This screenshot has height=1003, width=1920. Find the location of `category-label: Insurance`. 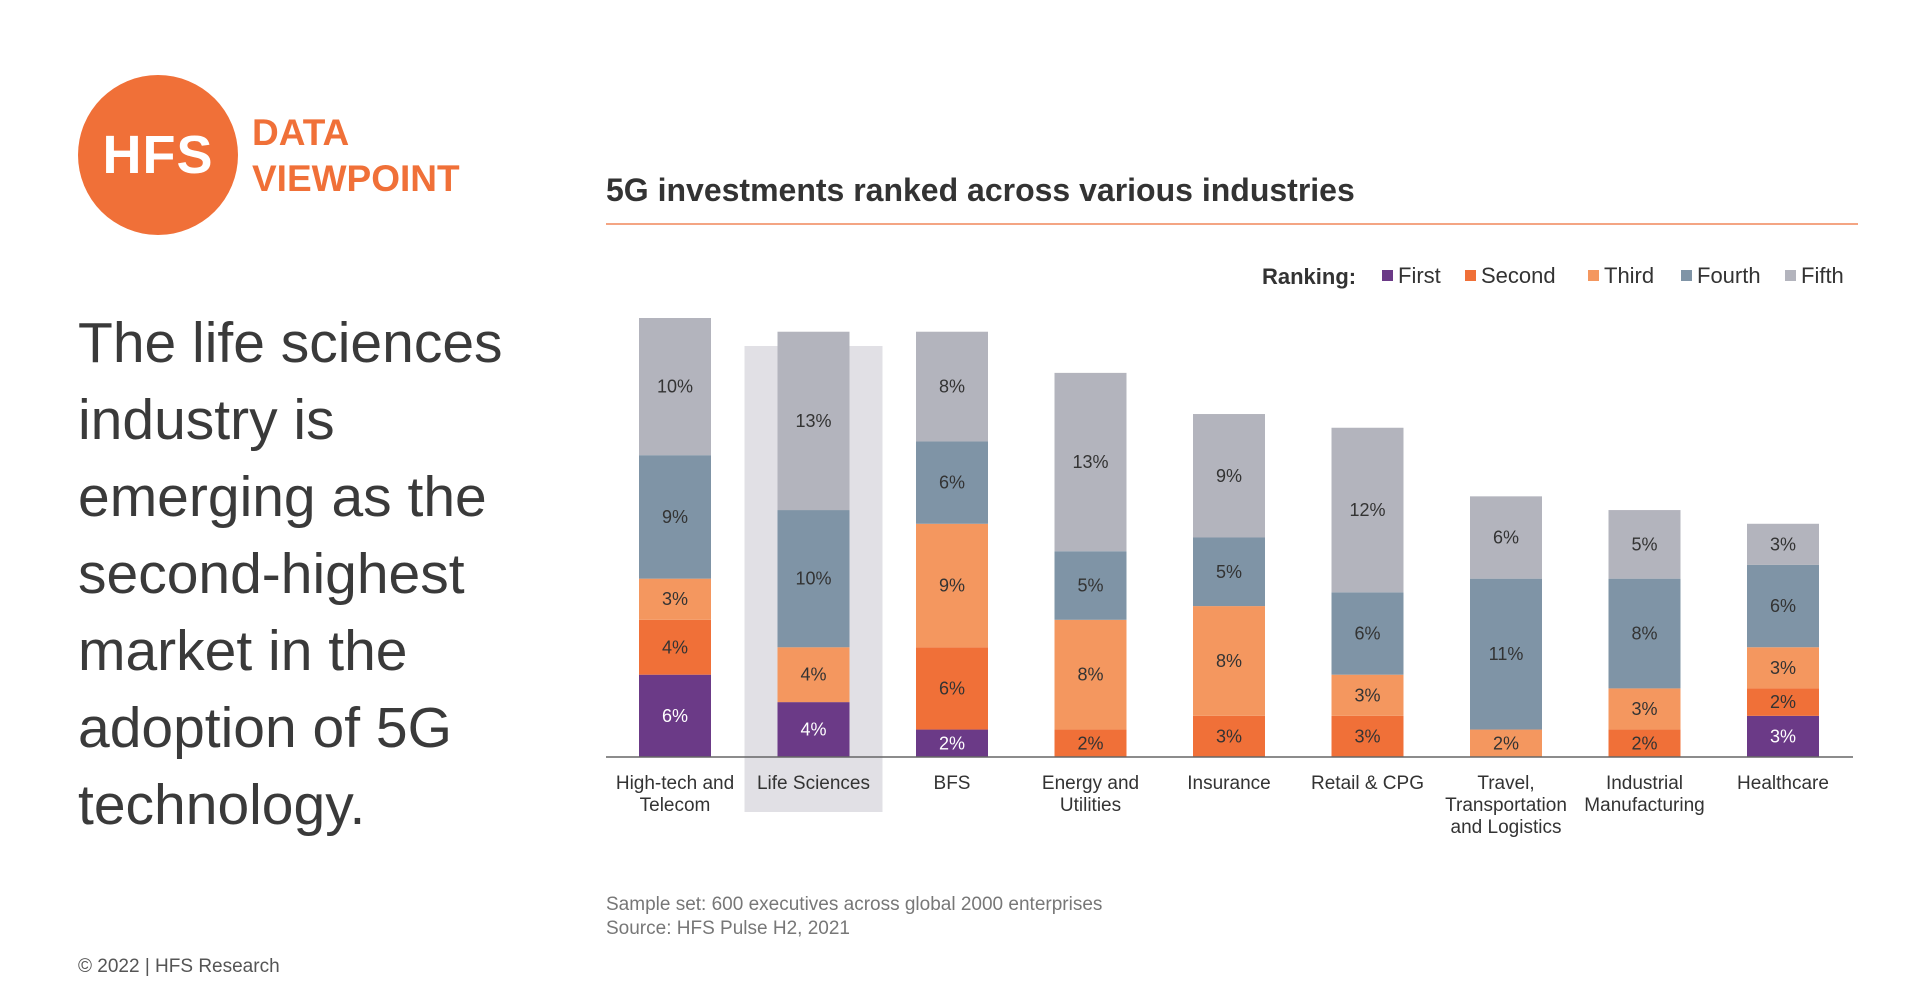

category-label: Insurance is located at coordinates (1228, 783).